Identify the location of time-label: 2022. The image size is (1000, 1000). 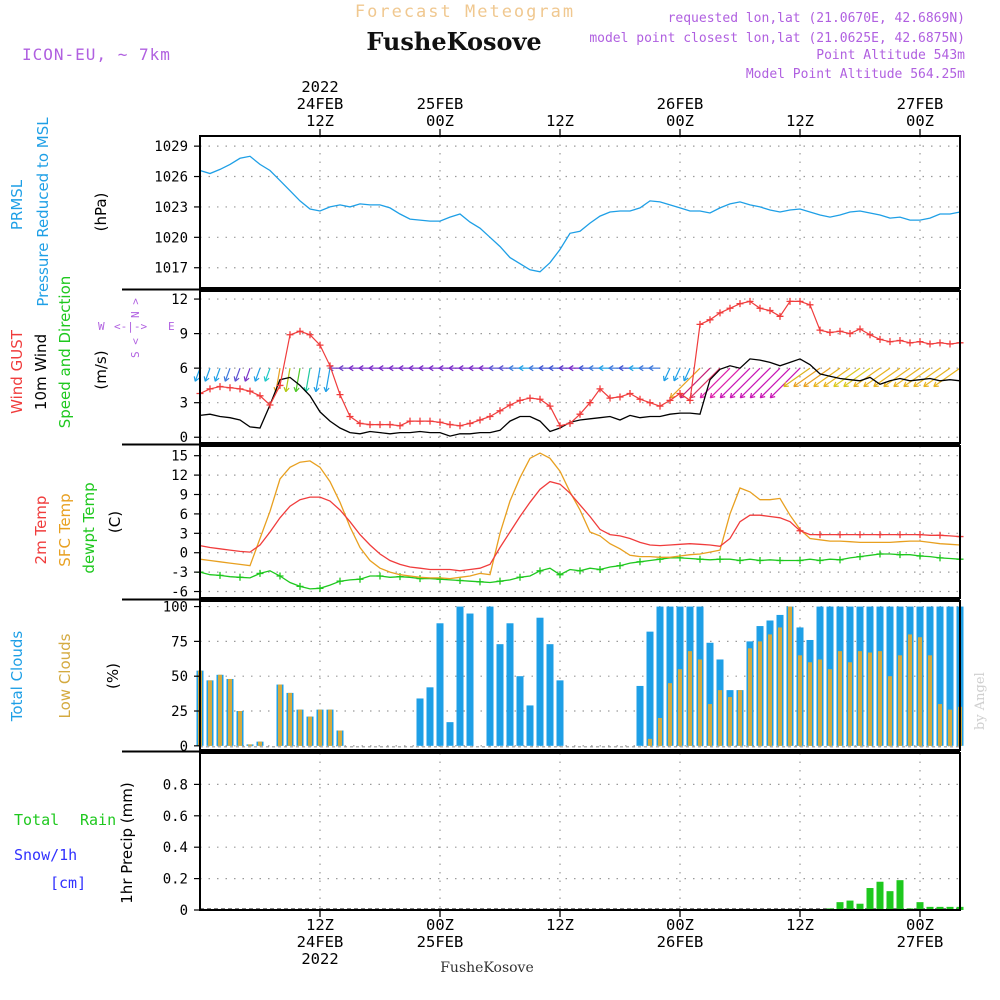
(319, 87).